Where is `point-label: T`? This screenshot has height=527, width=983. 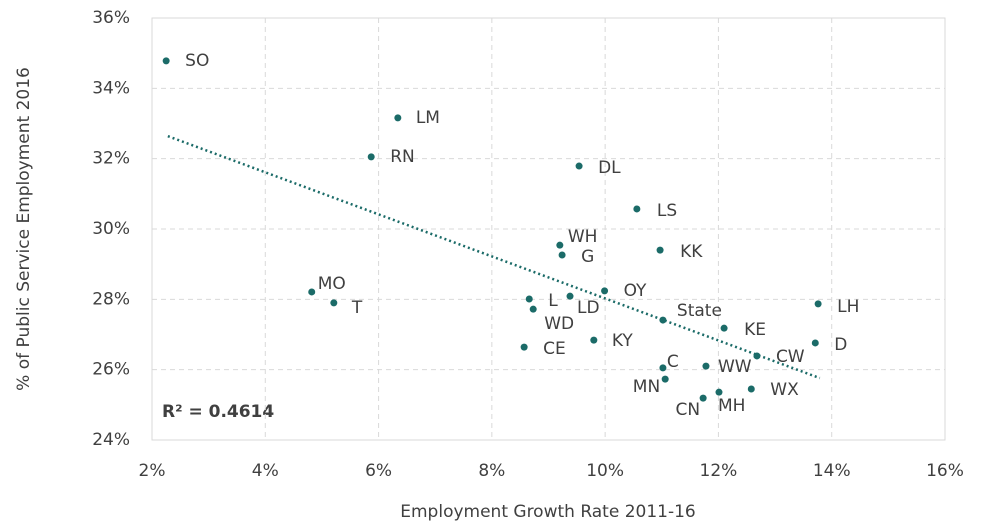 point-label: T is located at coordinates (357, 308).